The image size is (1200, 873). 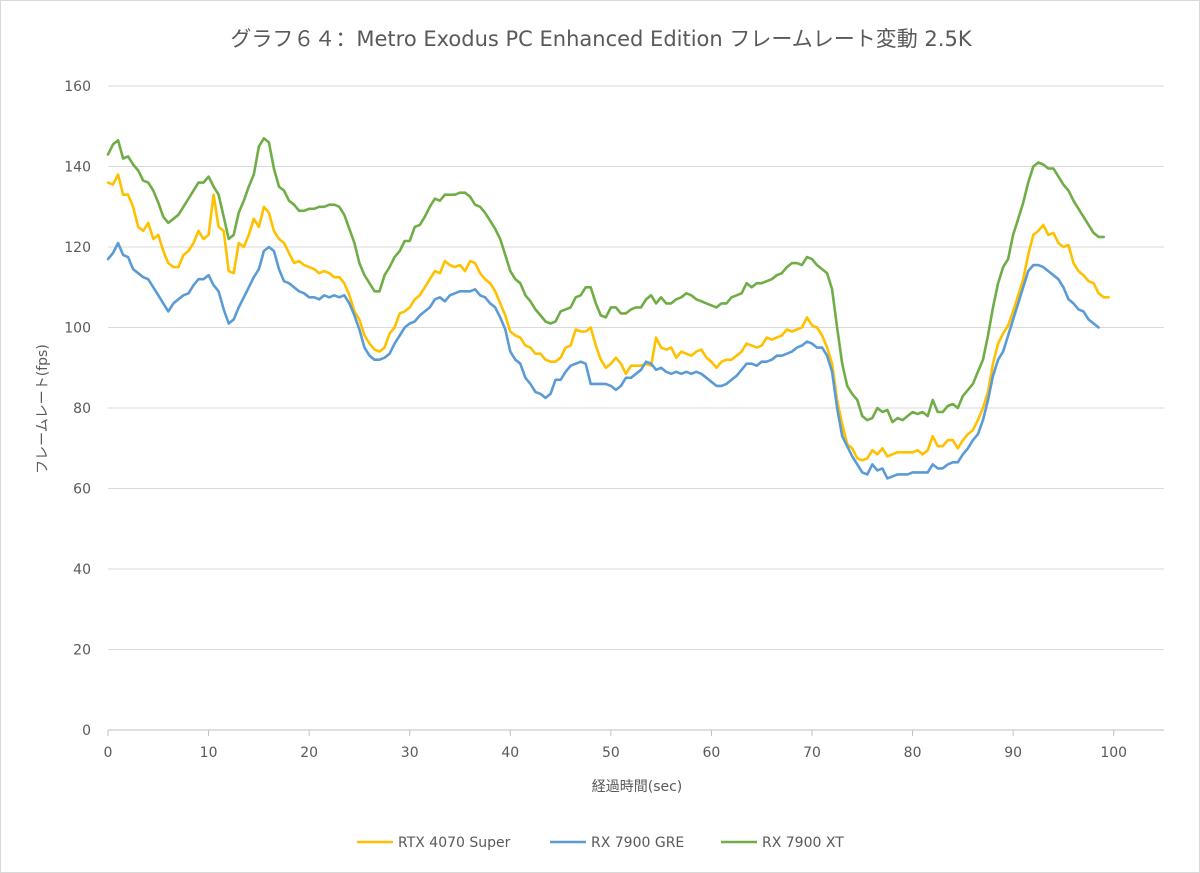 What do you see at coordinates (637, 843) in the screenshot?
I see `legend-label-2: RX 7900 GRE` at bounding box center [637, 843].